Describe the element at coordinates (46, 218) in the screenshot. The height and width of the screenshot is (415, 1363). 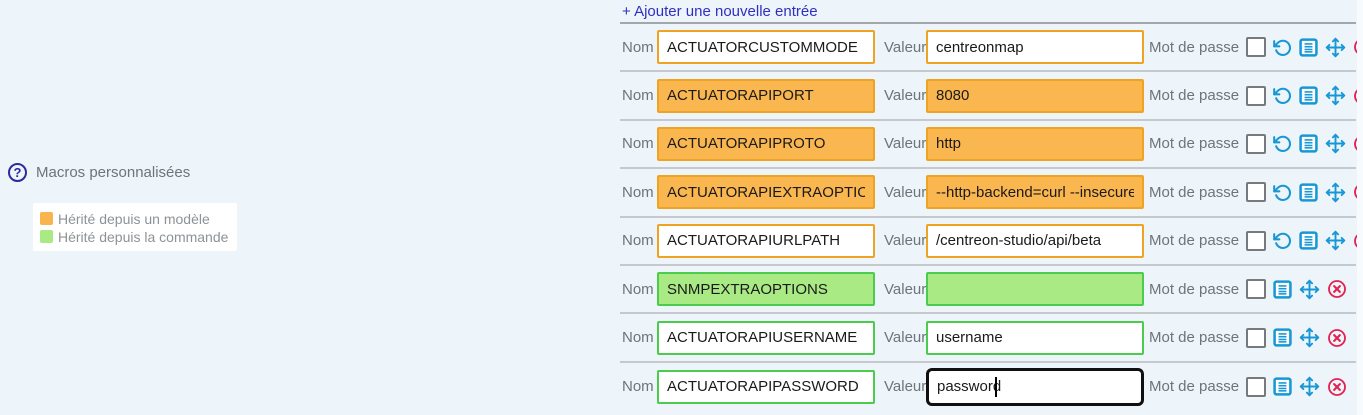
I see `template-color-swatch` at that location.